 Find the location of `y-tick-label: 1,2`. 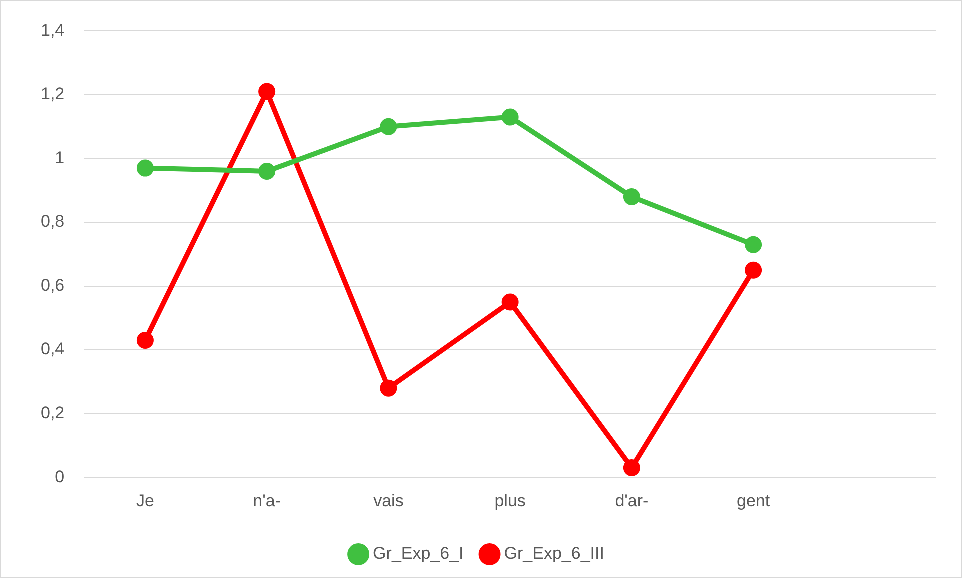

y-tick-label: 1,2 is located at coordinates (52, 94).